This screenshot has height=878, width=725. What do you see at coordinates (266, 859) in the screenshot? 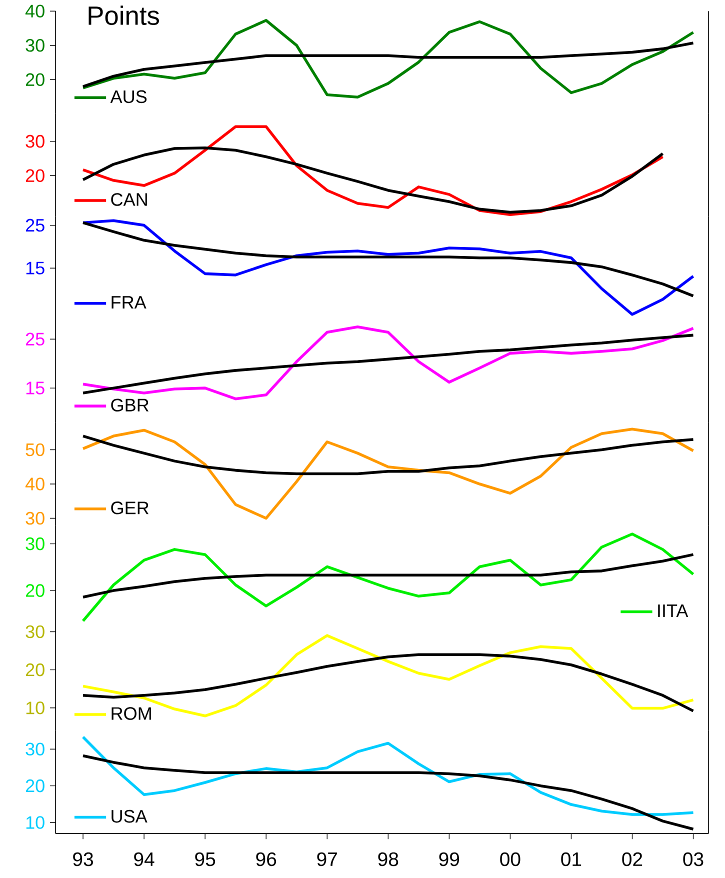
I see `x-tick-label: 96` at bounding box center [266, 859].